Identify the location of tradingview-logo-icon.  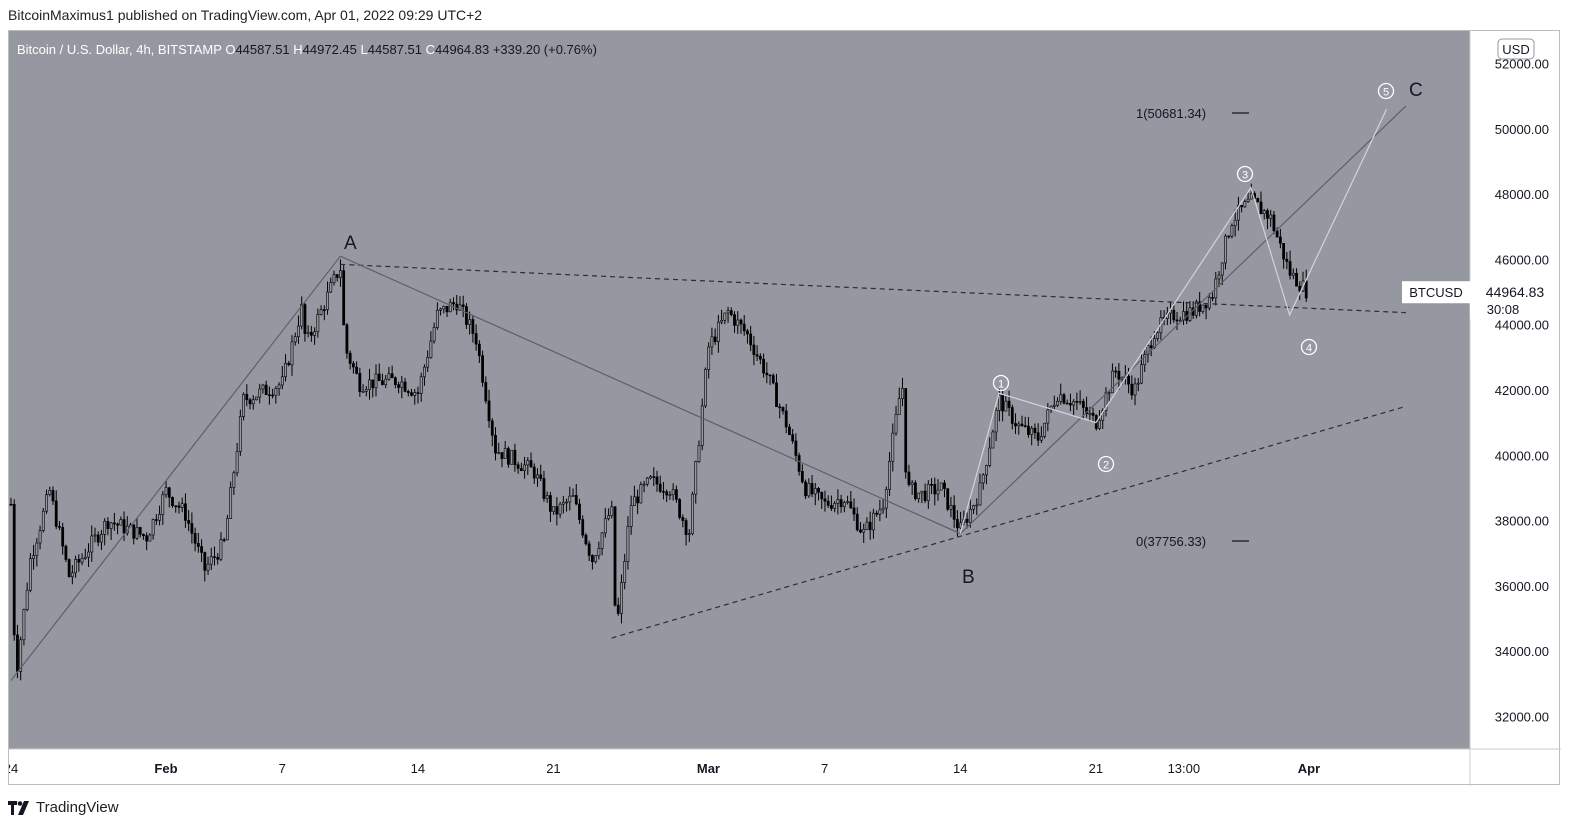
(18, 808).